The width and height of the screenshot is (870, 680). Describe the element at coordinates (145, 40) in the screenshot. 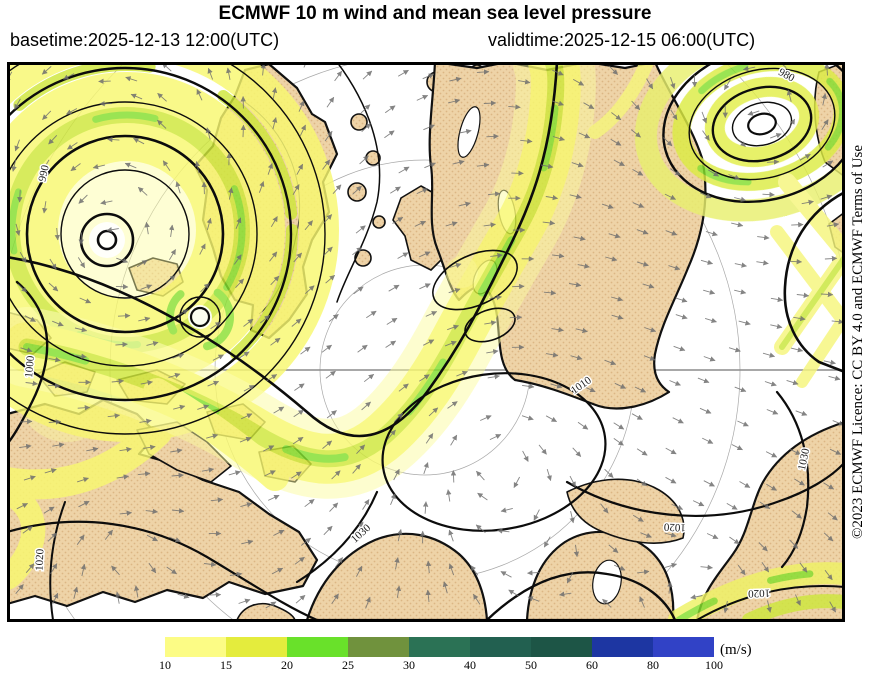

I see `basetime-label: basetime:2025-12-13 12:00(UTC)` at that location.